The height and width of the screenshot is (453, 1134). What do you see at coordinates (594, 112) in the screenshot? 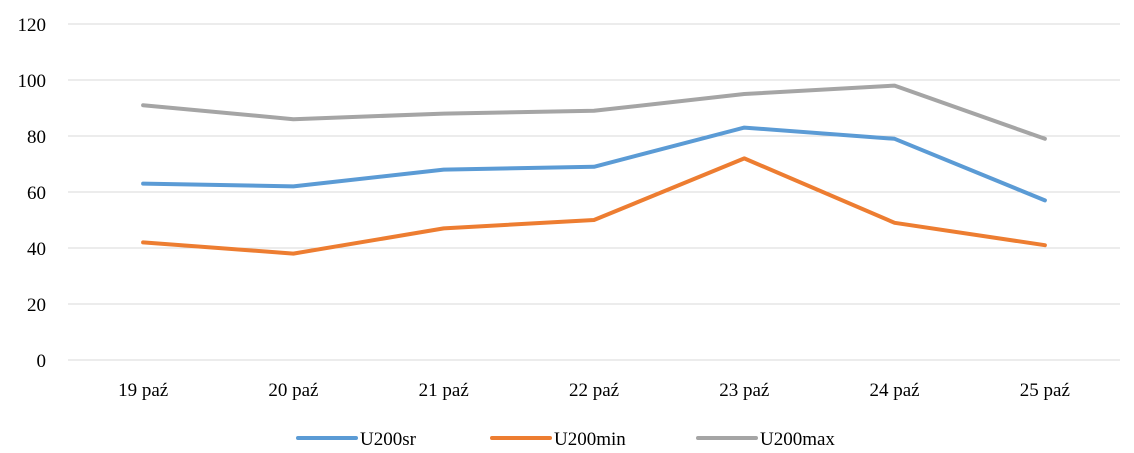
I see `series-line-u200max` at bounding box center [594, 112].